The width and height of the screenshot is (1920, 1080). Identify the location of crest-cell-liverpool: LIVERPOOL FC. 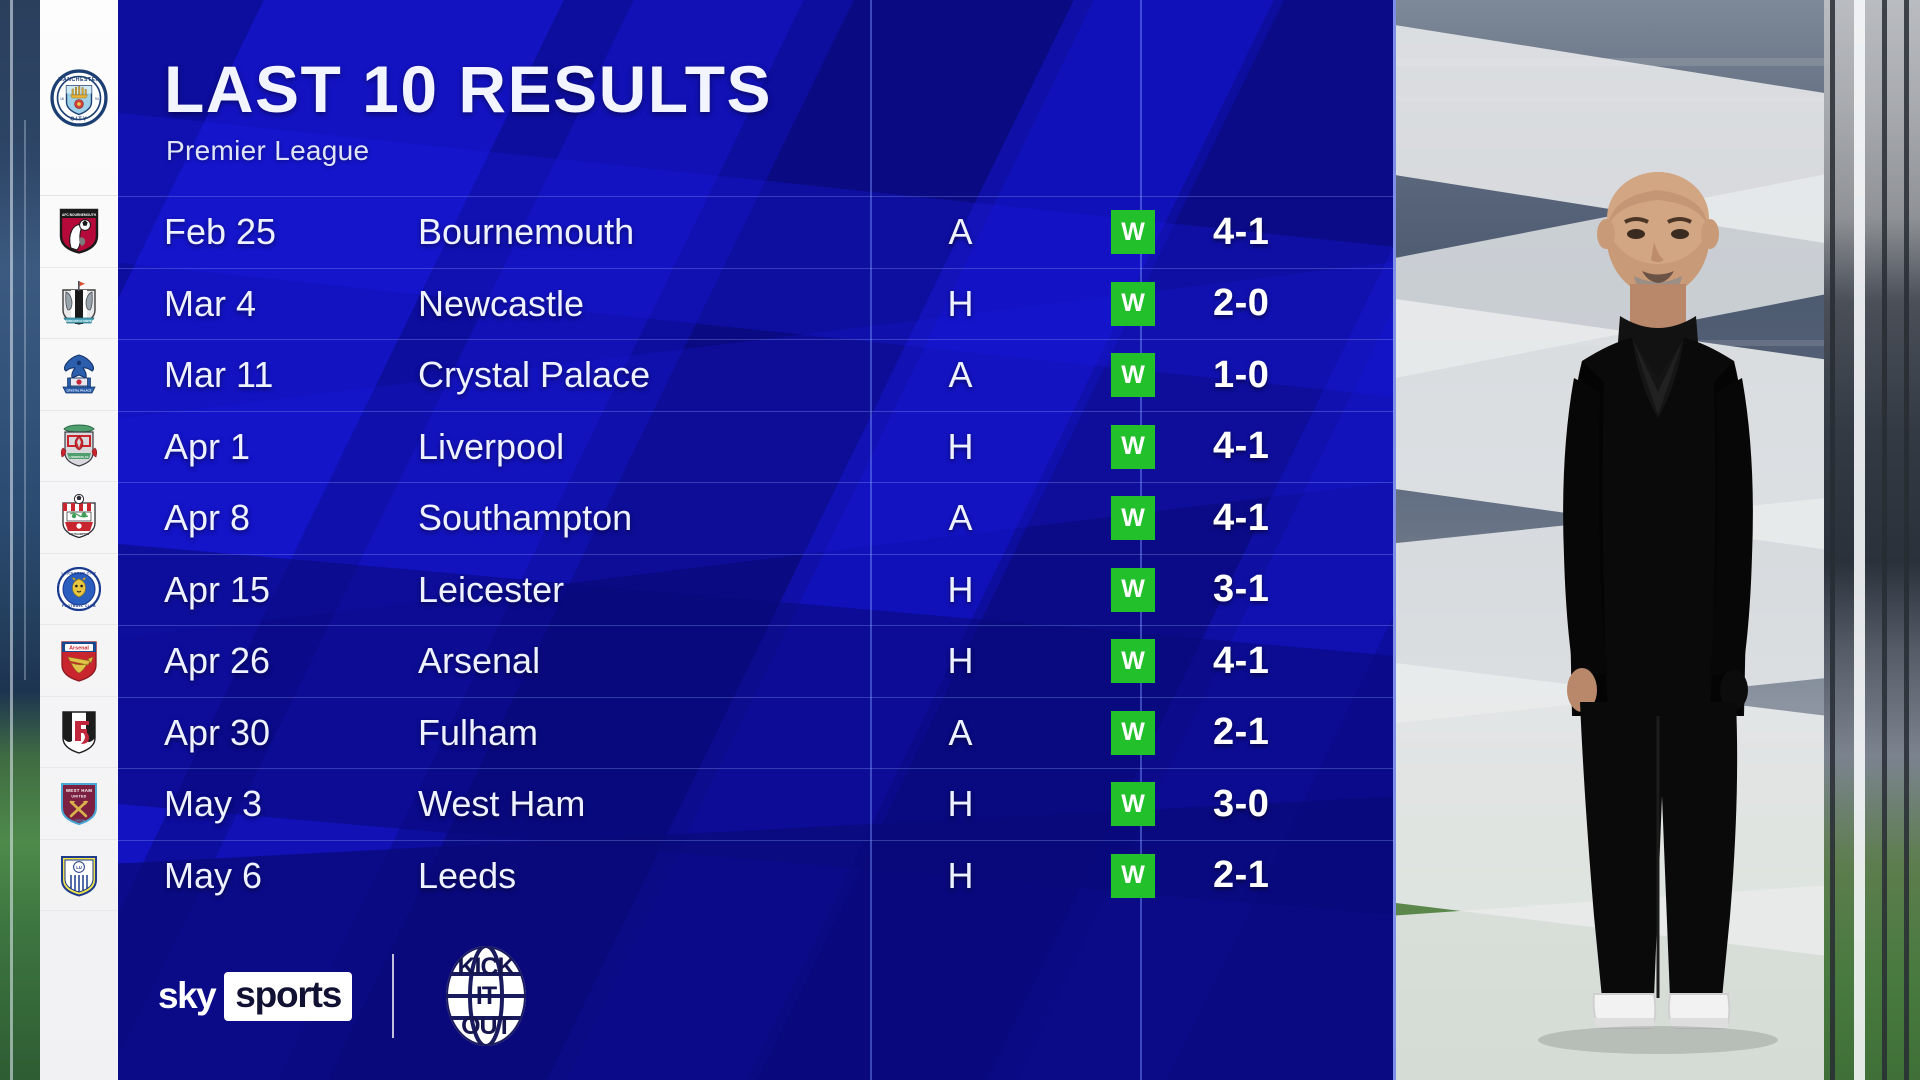
(78, 446).